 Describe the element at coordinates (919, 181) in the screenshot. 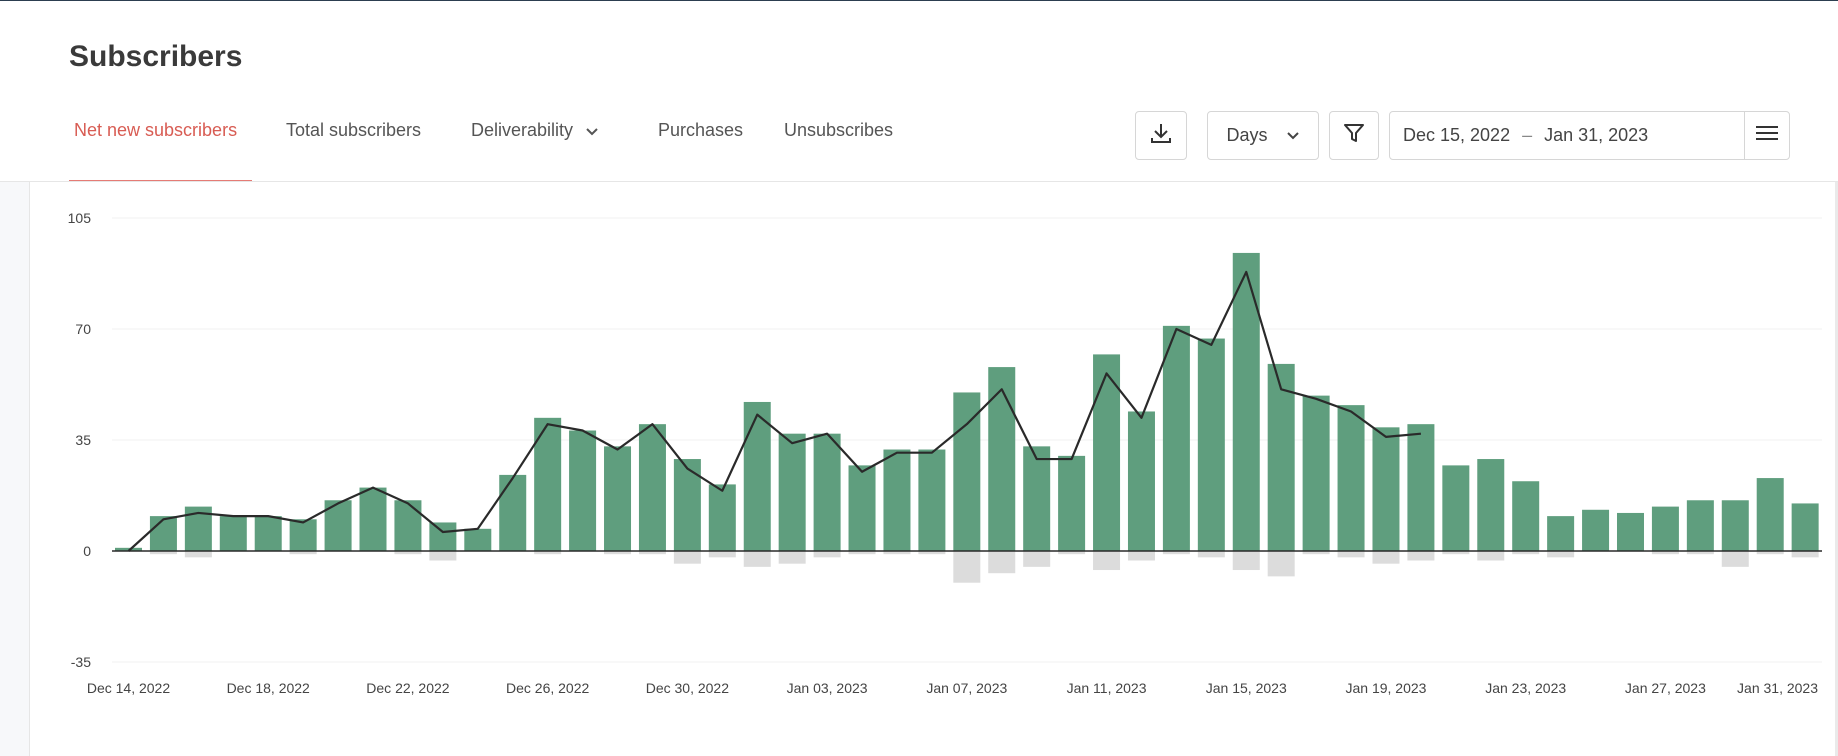

I see `header-divider` at that location.